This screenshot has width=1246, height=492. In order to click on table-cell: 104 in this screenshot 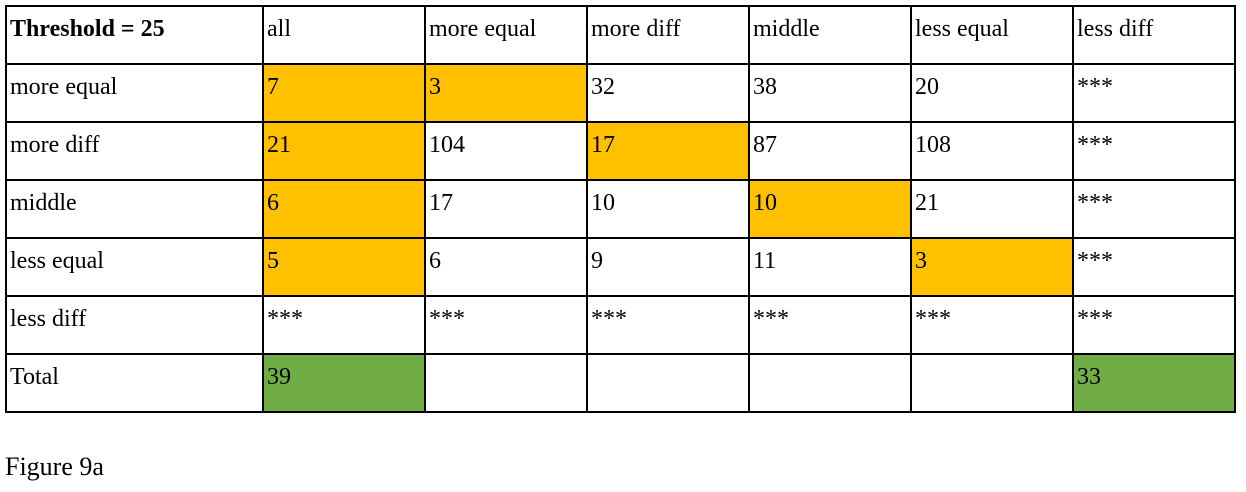, I will do `click(506, 151)`.